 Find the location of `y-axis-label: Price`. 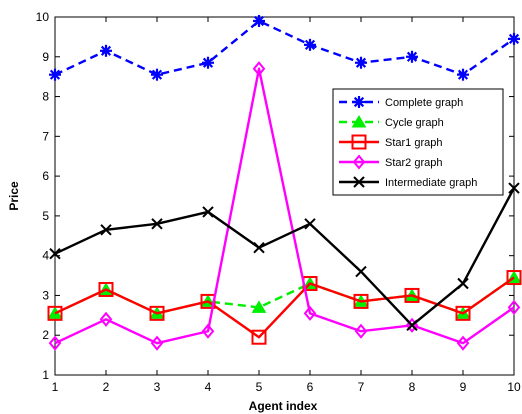

y-axis-label: Price is located at coordinates (14, 196).